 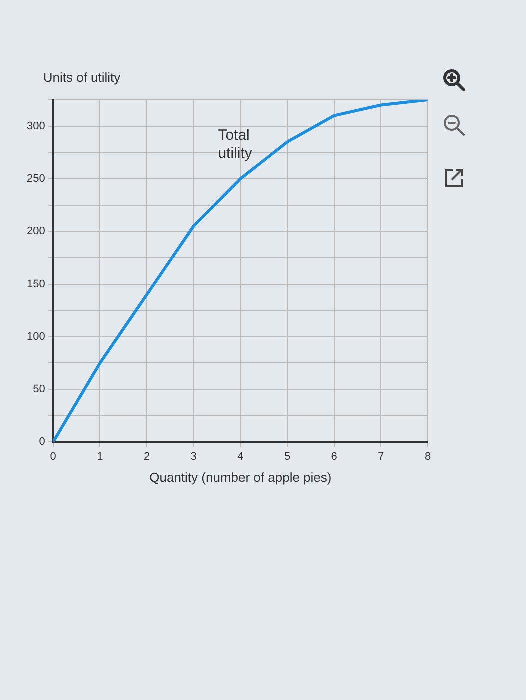 What do you see at coordinates (42, 442) in the screenshot?
I see `y-tick-label: 0` at bounding box center [42, 442].